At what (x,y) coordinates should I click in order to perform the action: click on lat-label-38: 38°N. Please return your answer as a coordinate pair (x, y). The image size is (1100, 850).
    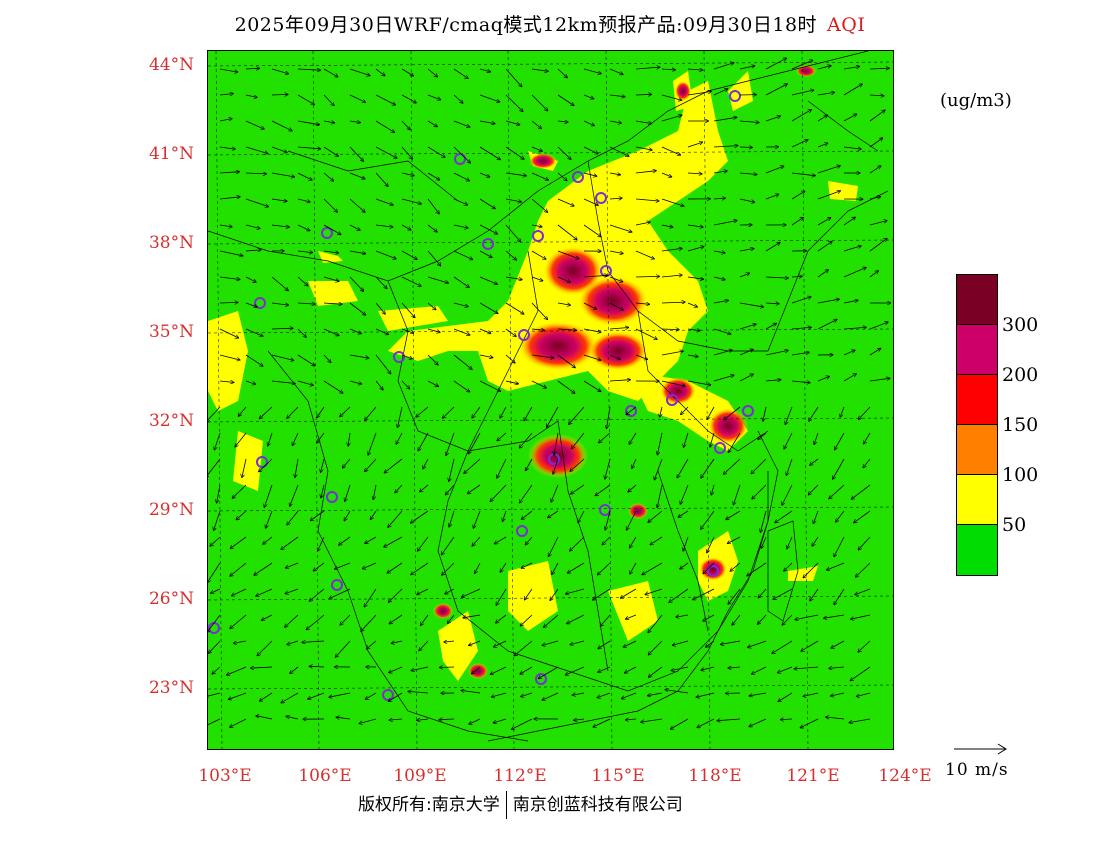
    Looking at the image, I should click on (171, 243).